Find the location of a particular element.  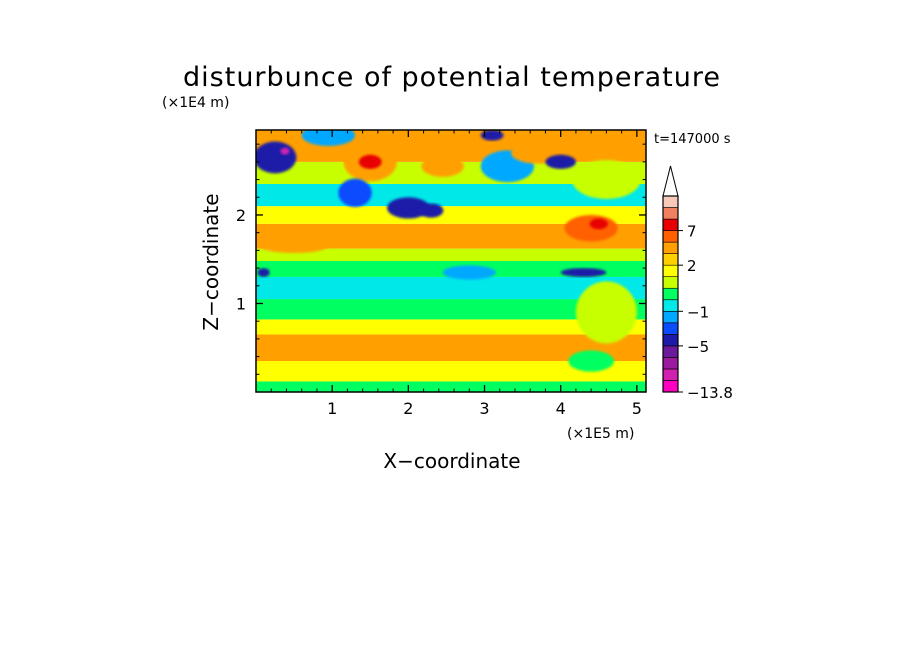

colorbar-frame is located at coordinates (670, 294).